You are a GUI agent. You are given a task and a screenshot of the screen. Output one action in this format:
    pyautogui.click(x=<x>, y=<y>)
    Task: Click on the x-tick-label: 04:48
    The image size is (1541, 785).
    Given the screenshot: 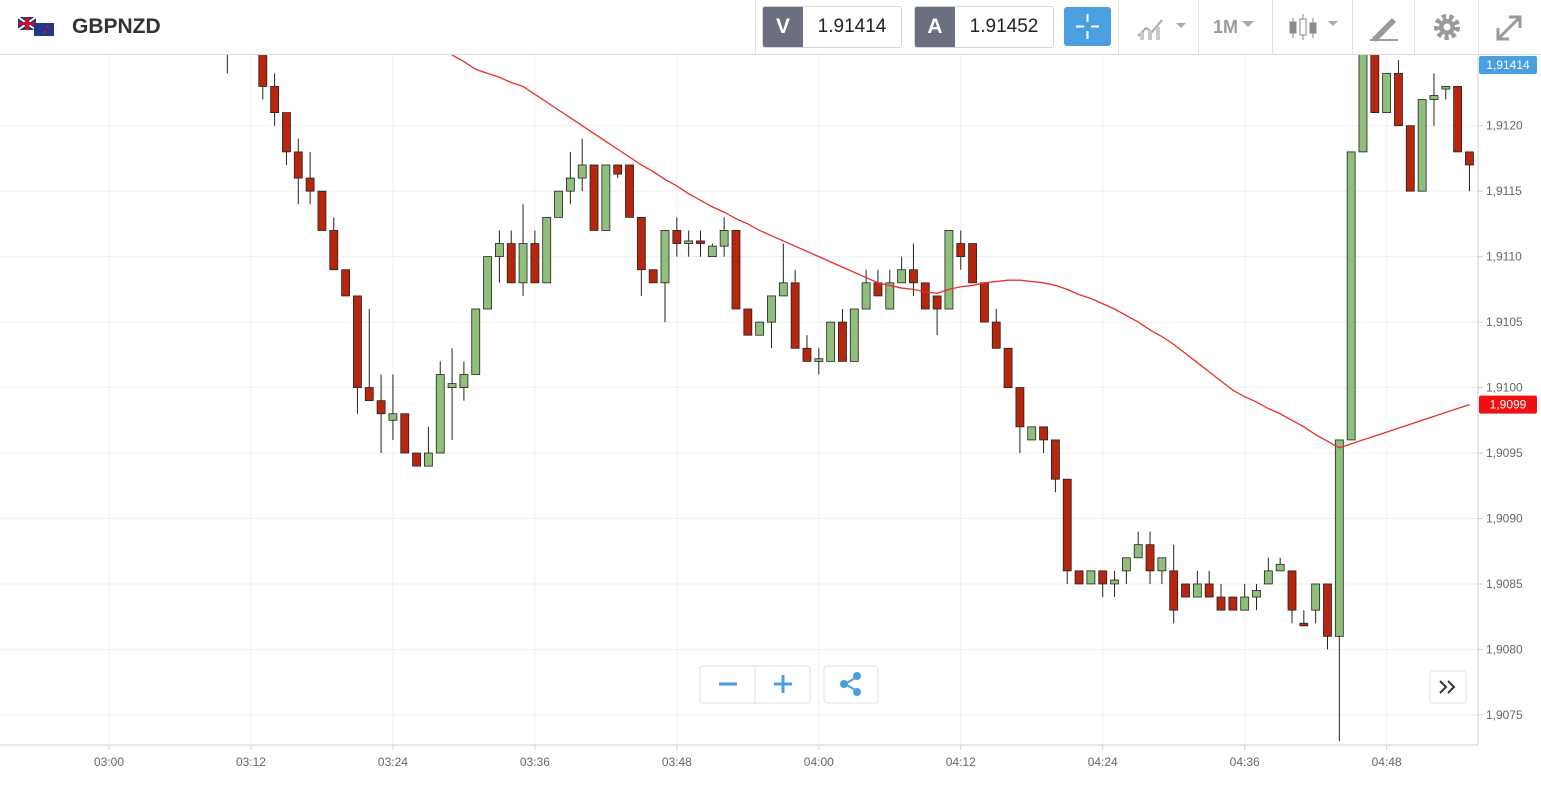 What is the action you would take?
    pyautogui.click(x=1387, y=762)
    